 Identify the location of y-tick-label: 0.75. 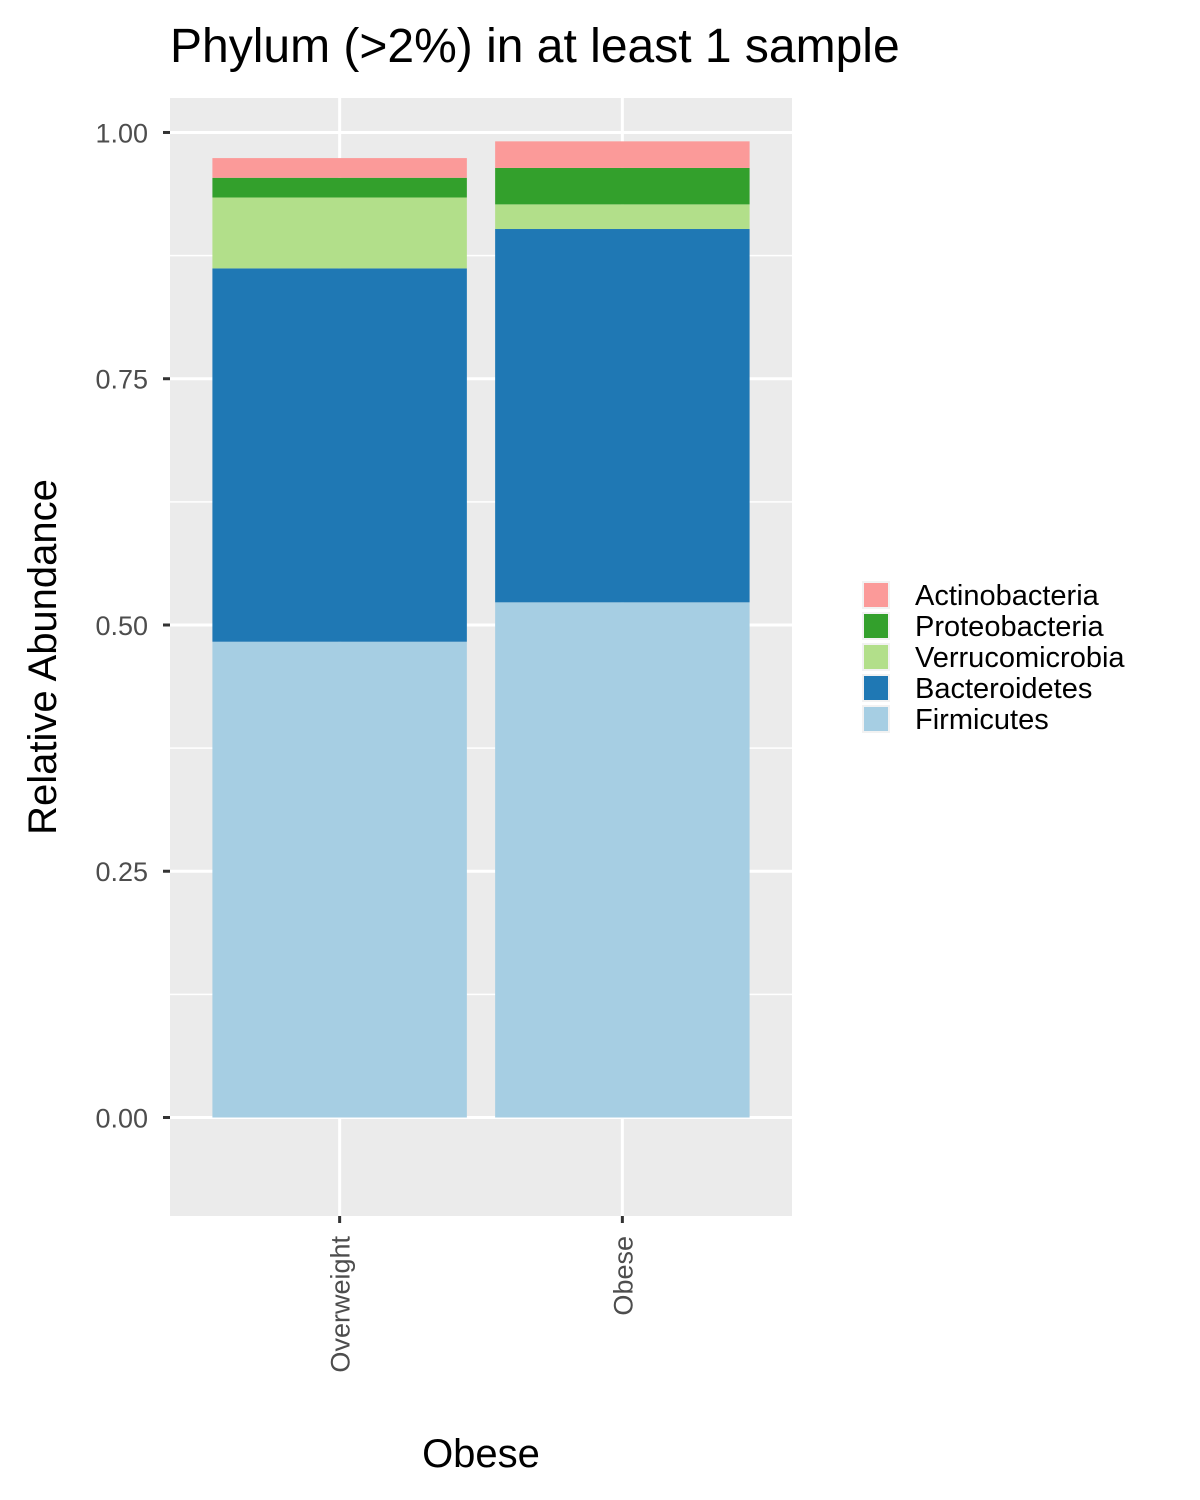
(121, 380).